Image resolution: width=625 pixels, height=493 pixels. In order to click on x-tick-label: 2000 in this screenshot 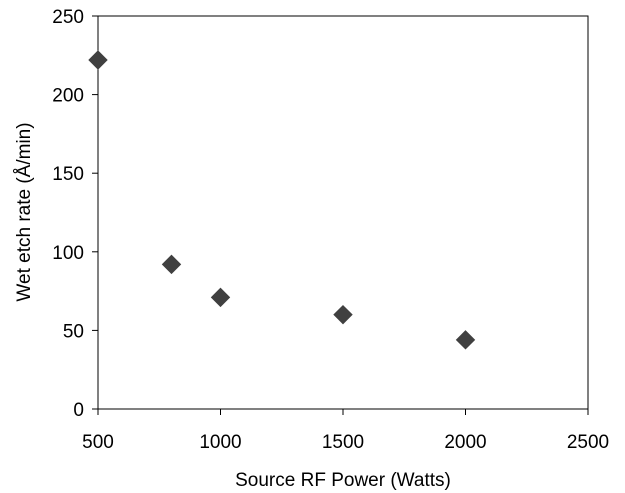, I will do `click(465, 442)`.